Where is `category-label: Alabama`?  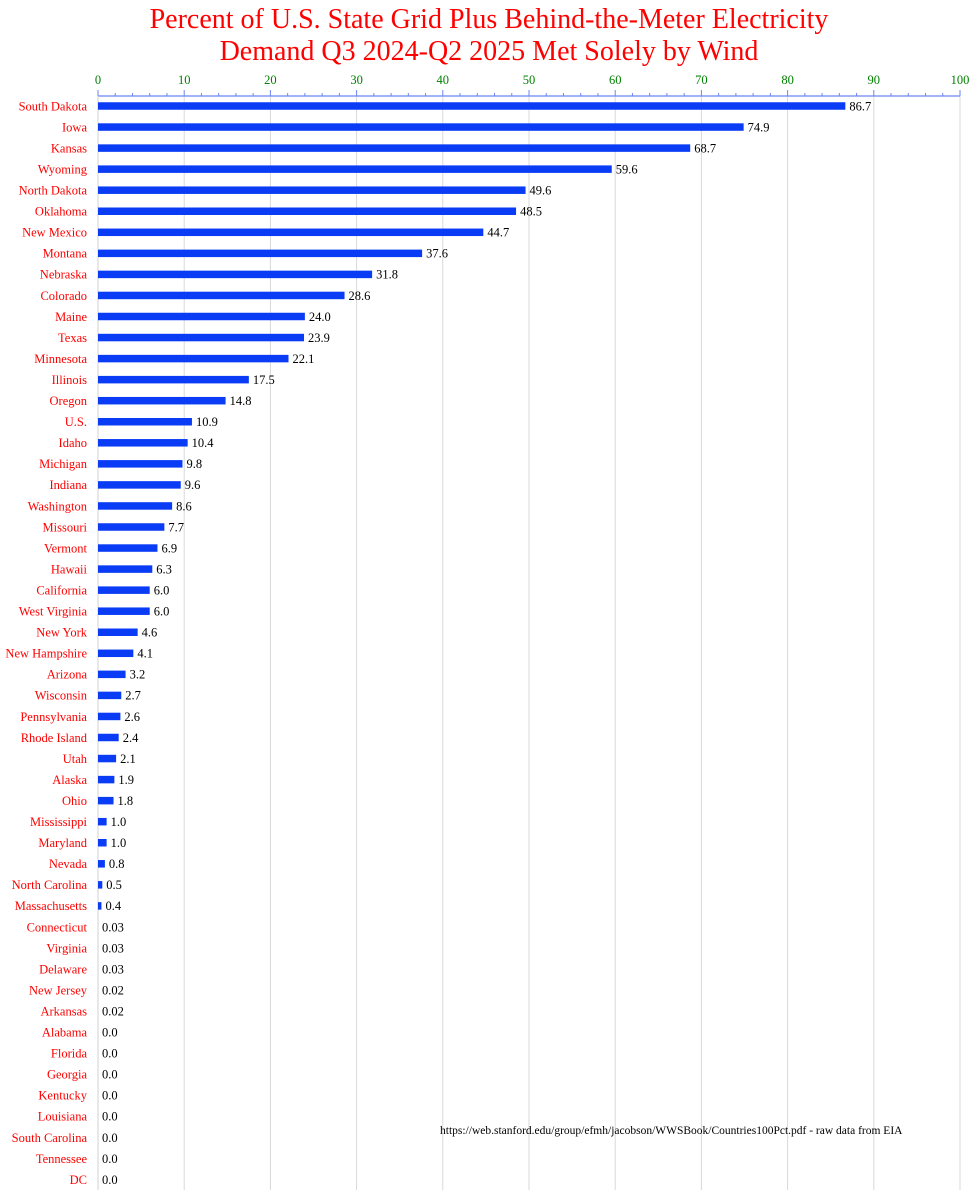 category-label: Alabama is located at coordinates (65, 1033).